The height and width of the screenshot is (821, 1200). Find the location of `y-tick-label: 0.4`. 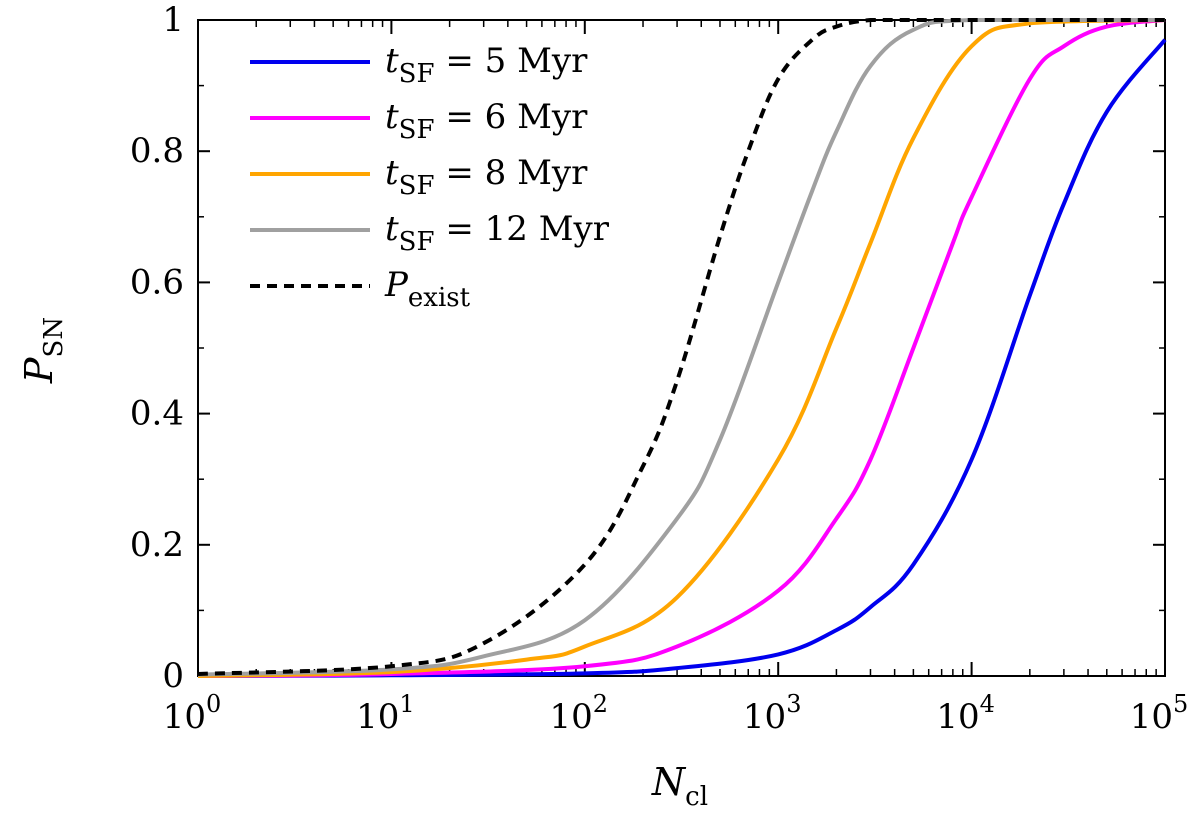

y-tick-label: 0.4 is located at coordinates (157, 414).